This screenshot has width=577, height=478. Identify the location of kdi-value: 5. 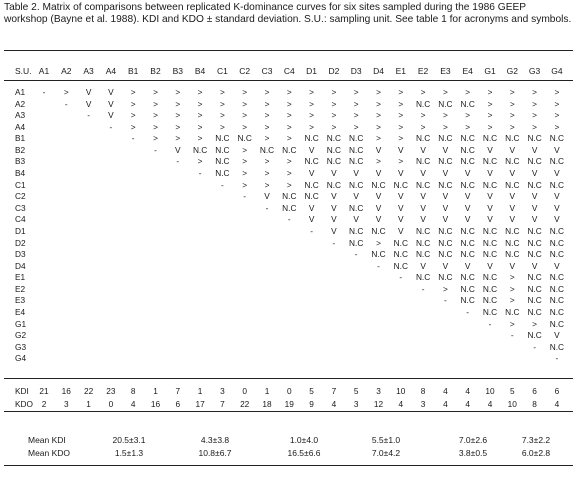
(356, 391).